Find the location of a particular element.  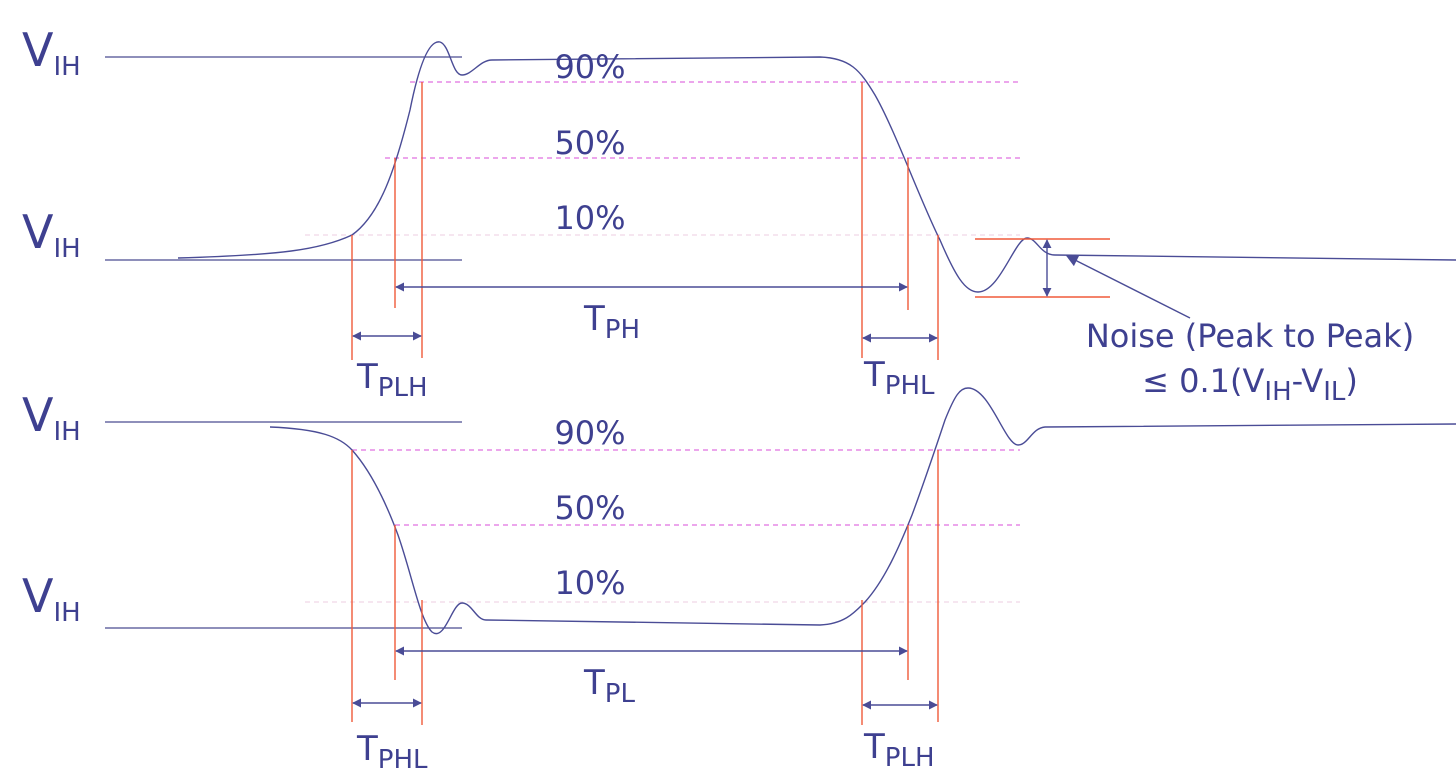

period-label: TPH is located at coordinates (611, 322).